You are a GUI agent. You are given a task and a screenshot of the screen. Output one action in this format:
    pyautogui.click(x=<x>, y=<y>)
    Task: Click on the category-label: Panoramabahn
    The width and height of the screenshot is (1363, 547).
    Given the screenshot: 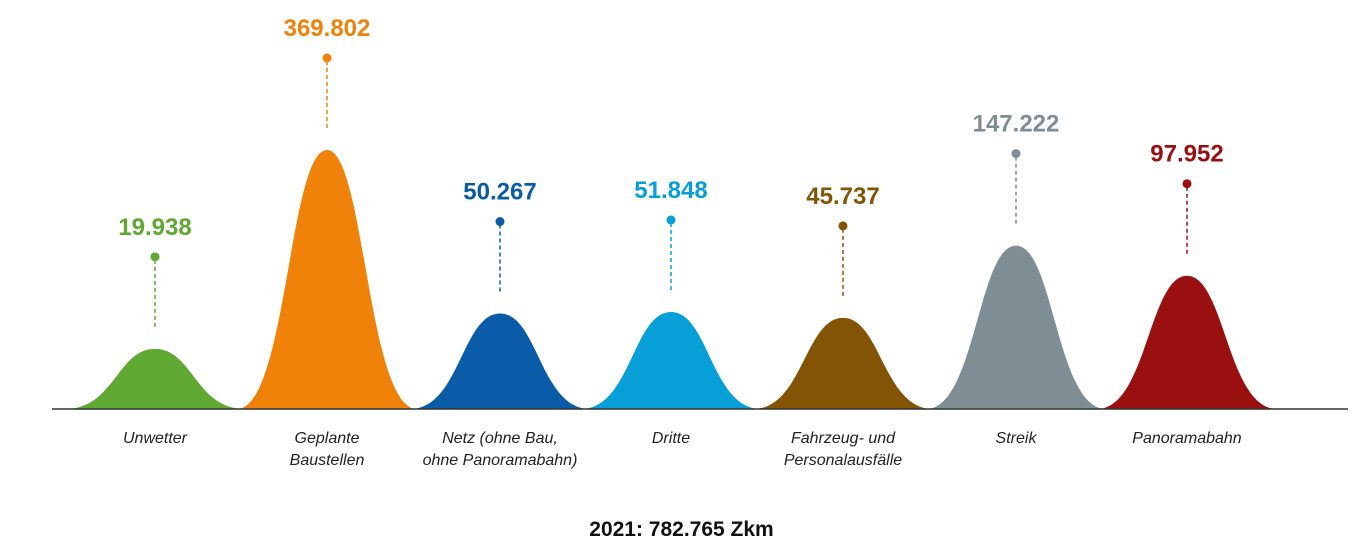 What is the action you would take?
    pyautogui.click(x=1187, y=438)
    